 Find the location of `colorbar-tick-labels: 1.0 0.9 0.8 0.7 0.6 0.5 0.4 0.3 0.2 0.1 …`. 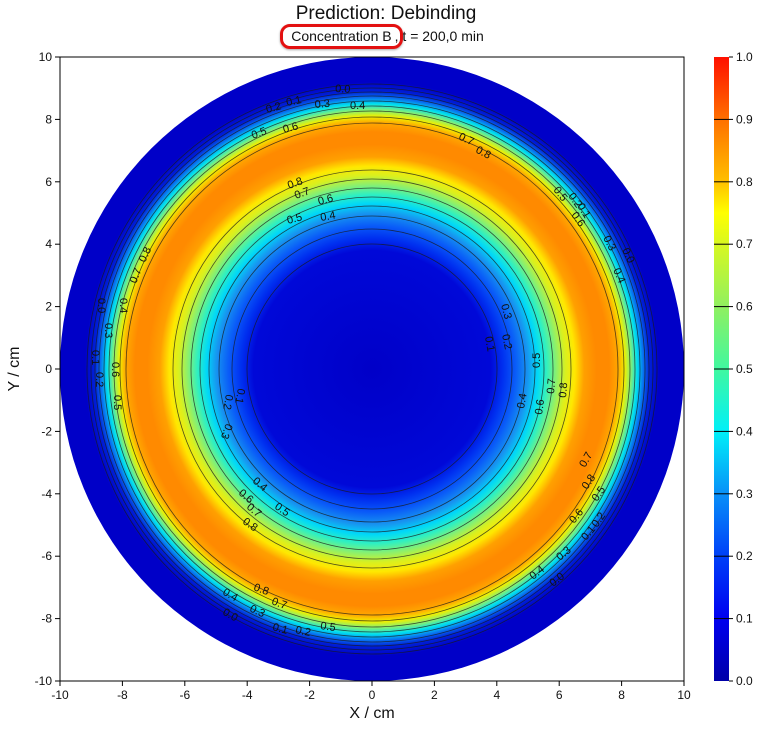

colorbar-tick-labels: 1.0 0.9 0.8 0.7 0.6 0.5 0.4 0.3 0.2 0.1 … is located at coordinates (744, 369).